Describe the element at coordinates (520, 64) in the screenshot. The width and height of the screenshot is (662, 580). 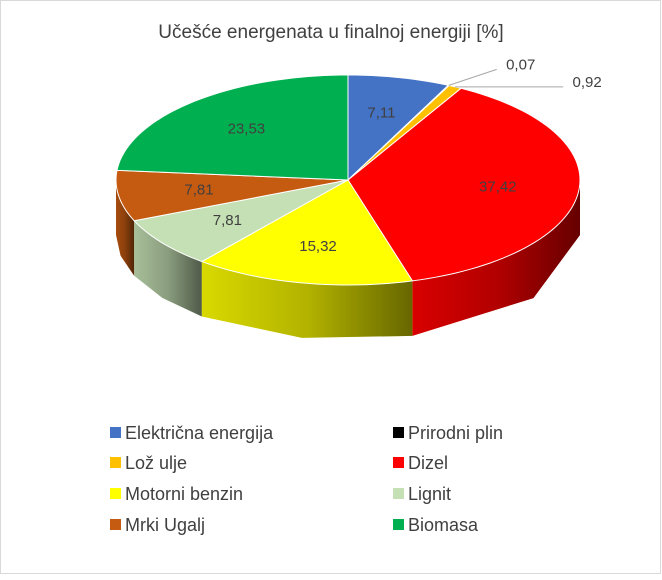
I see `data-label: 0,07` at that location.